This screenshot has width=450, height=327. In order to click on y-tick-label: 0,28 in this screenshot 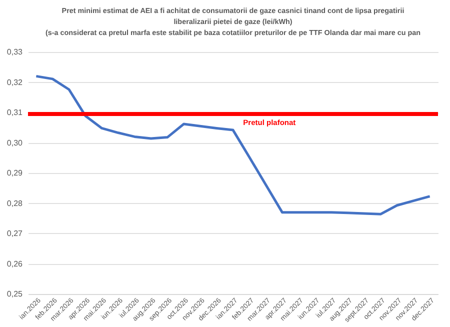, I will do `click(15, 203)`.